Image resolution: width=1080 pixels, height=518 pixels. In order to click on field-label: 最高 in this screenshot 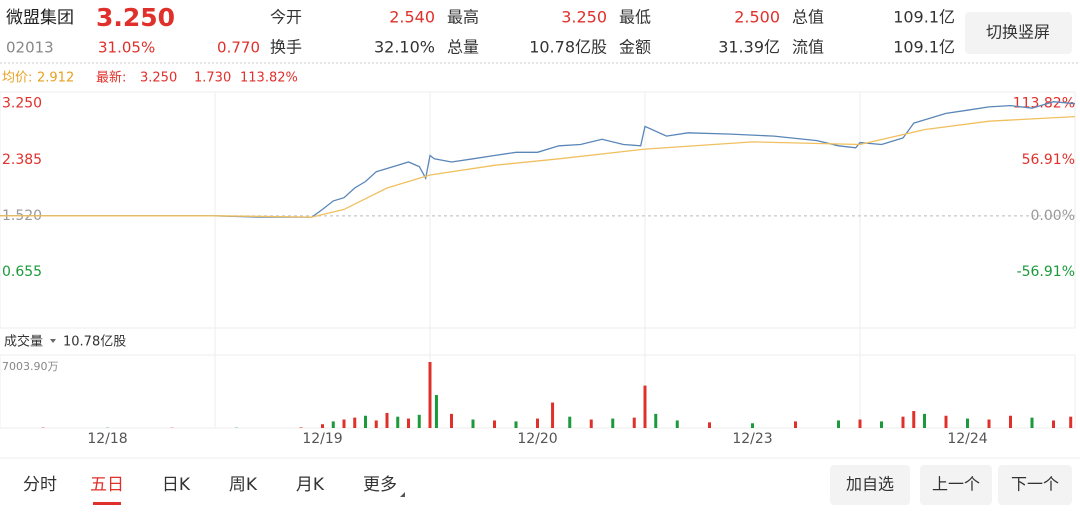, I will do `click(463, 17)`.